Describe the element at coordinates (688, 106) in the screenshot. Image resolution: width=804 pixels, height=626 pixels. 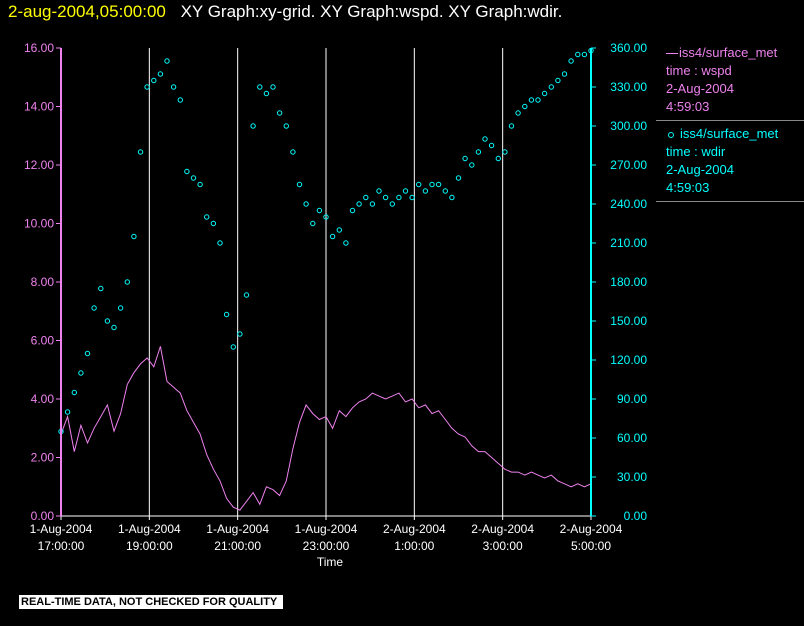
I see `legend-wspd-time: 4:59:03` at that location.